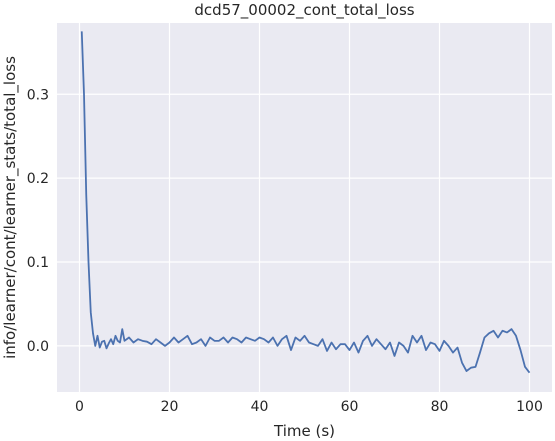 This screenshot has height=441, width=555. Describe the element at coordinates (350, 407) in the screenshot. I see `x-tick-label: 60` at that location.